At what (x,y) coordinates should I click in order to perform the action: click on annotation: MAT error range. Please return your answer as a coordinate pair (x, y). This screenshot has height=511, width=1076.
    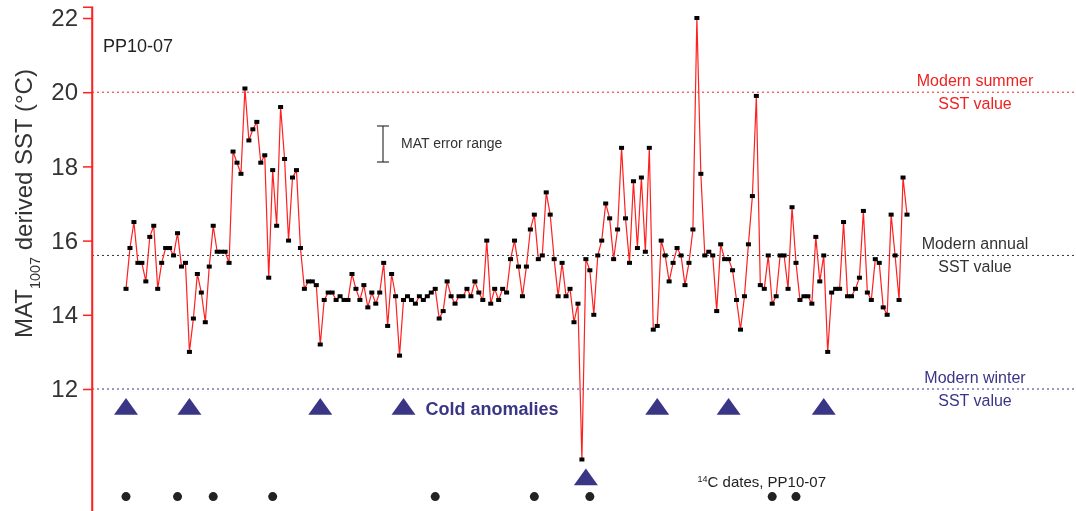
    Looking at the image, I should click on (452, 143).